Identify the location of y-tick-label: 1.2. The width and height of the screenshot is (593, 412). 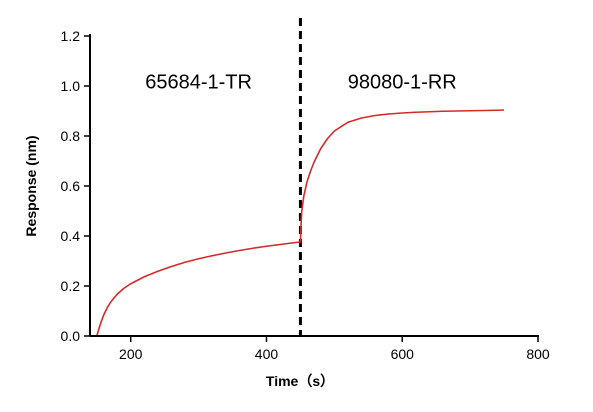
(71, 36).